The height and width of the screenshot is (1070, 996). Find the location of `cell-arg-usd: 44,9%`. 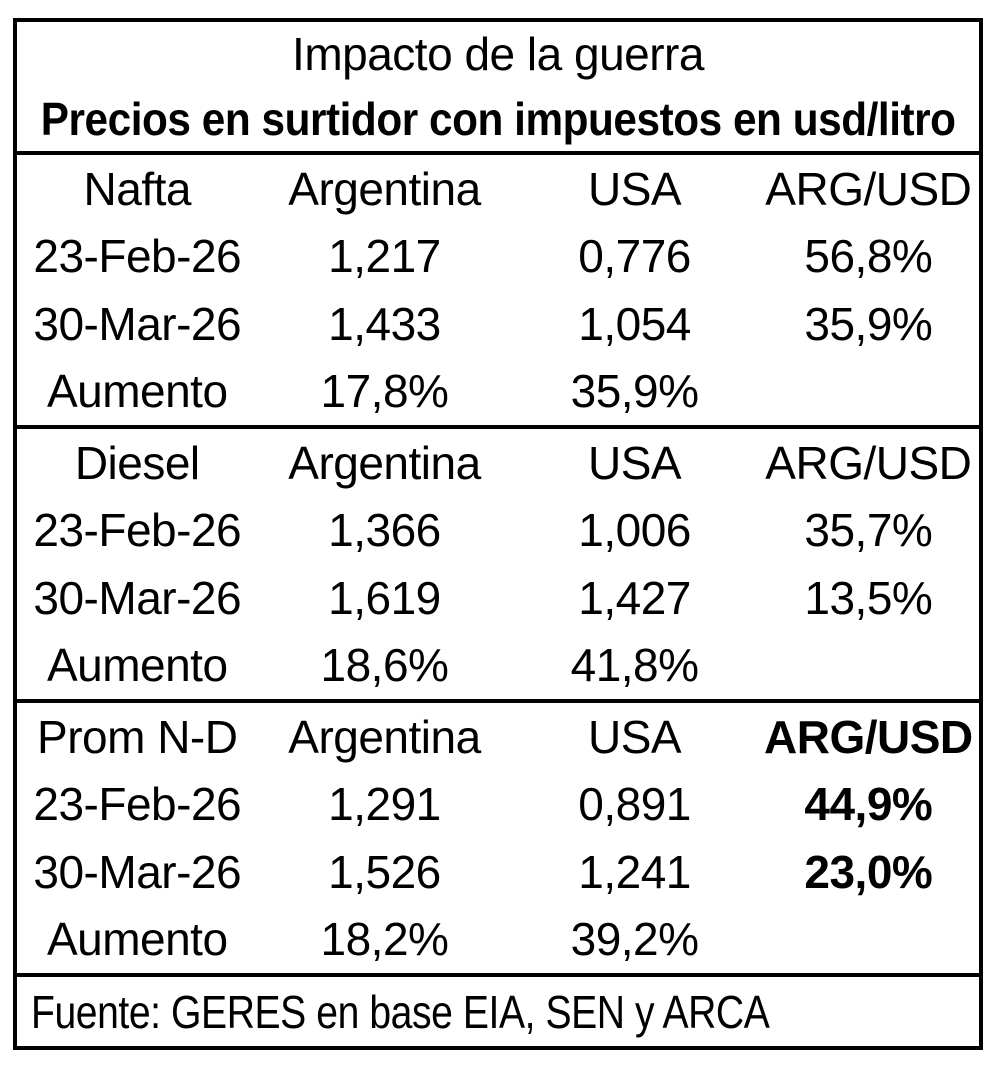

cell-arg-usd: 44,9% is located at coordinates (868, 804).